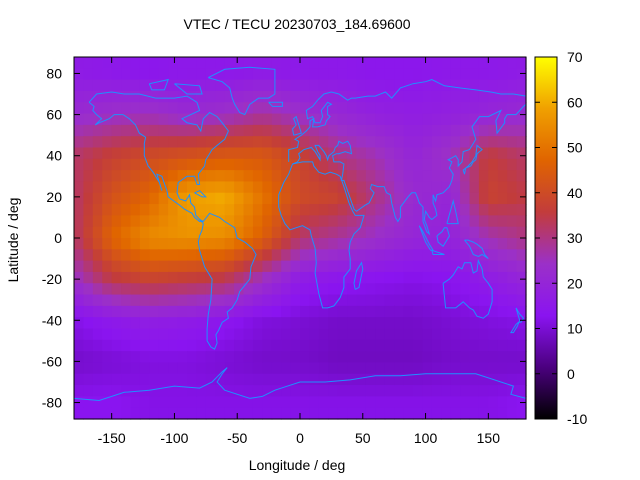 The width and height of the screenshot is (640, 480). I want to click on colorbar-tick-label: 40, so click(575, 193).